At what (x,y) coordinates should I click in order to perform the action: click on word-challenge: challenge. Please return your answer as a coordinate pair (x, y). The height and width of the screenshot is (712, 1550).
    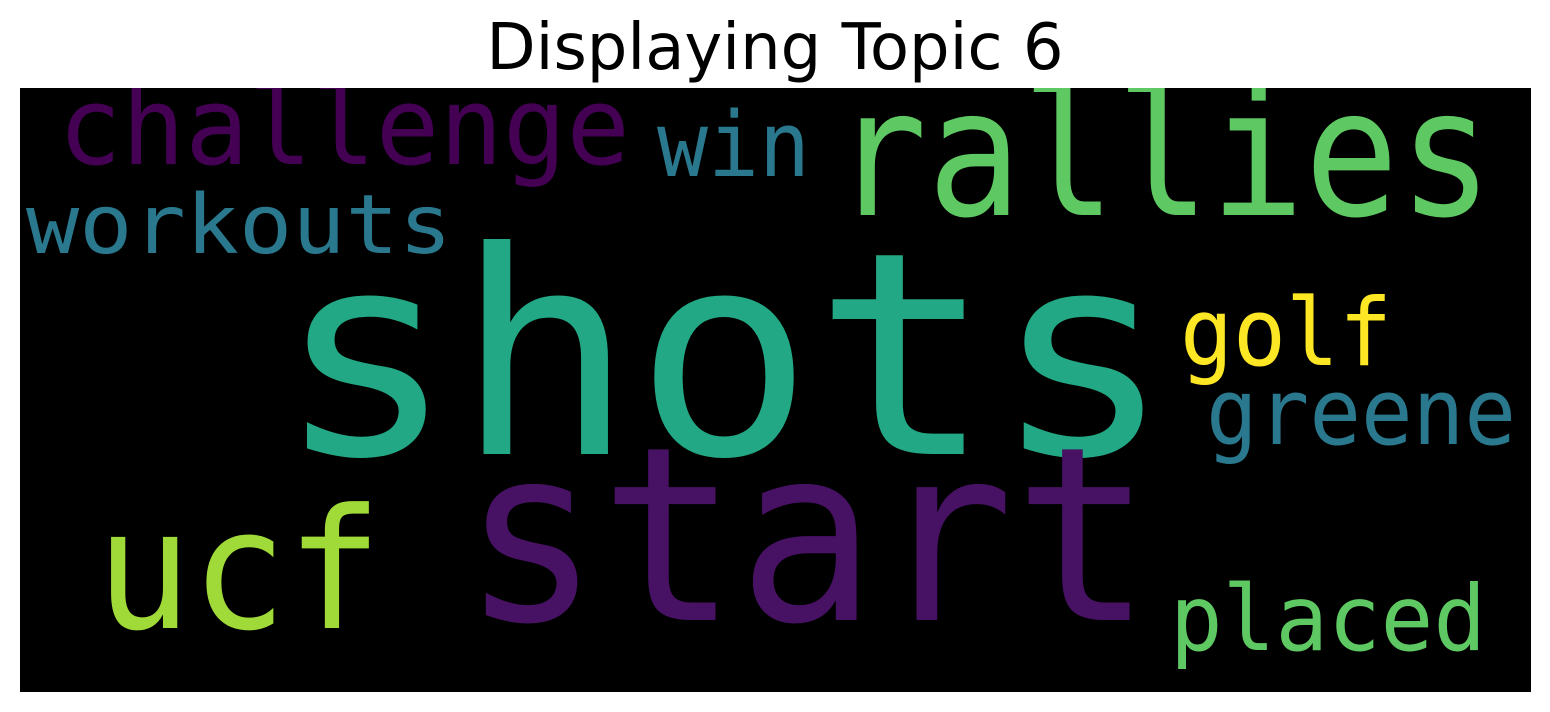
    Looking at the image, I should click on (344, 139).